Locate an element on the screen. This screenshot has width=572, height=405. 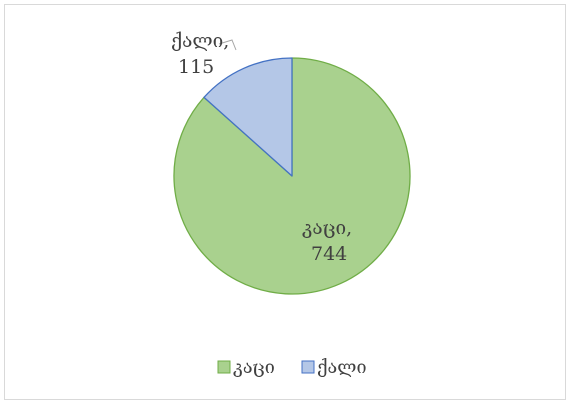
legend: კაცი ქალი is located at coordinates (292, 367).